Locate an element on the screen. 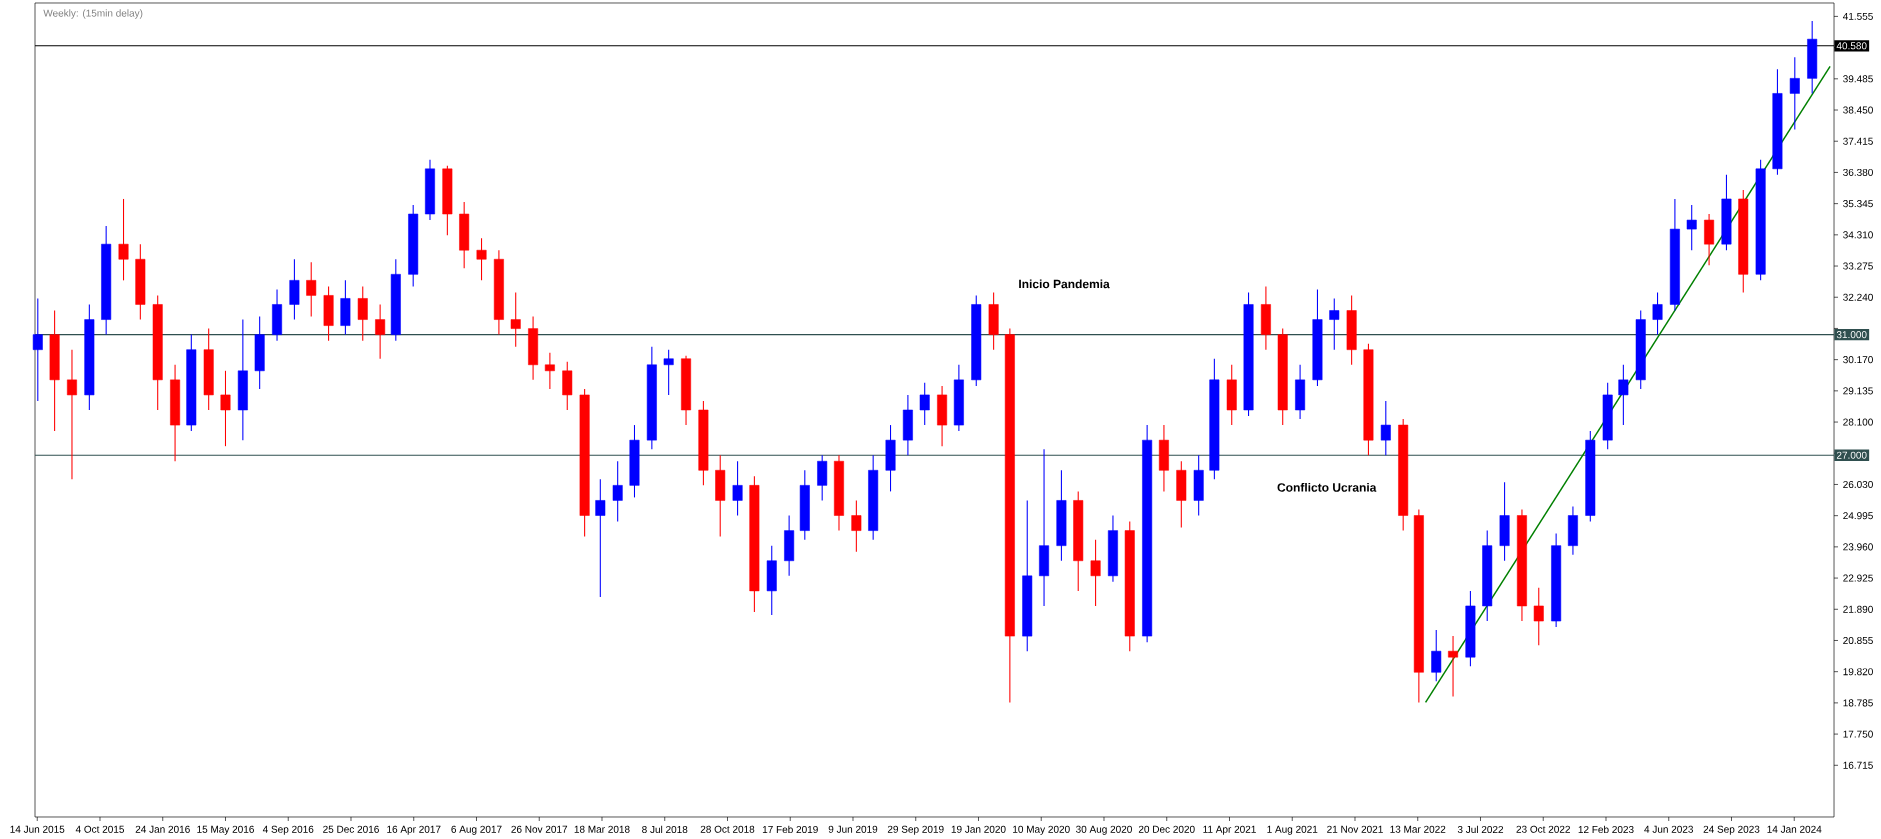 This screenshot has height=839, width=1881. annotation: Conflicto Ucrania is located at coordinates (1327, 487).